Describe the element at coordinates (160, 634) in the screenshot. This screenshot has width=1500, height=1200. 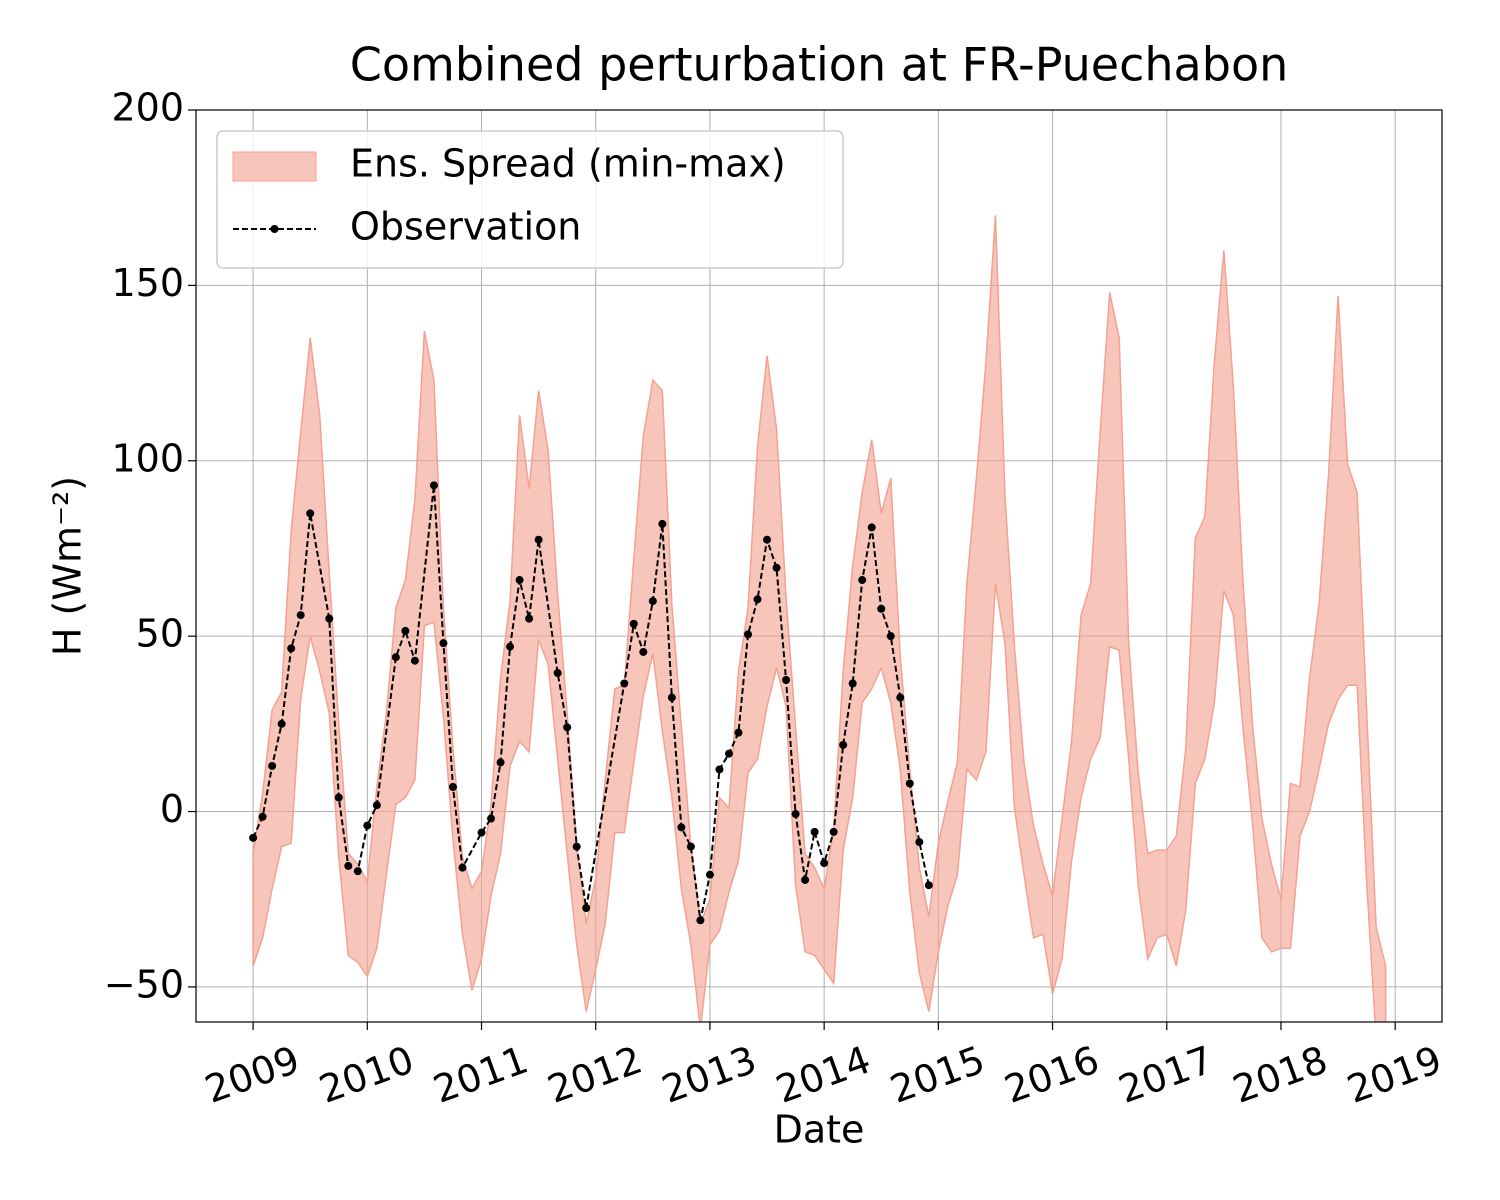
I see `y-tick-label: 50` at that location.